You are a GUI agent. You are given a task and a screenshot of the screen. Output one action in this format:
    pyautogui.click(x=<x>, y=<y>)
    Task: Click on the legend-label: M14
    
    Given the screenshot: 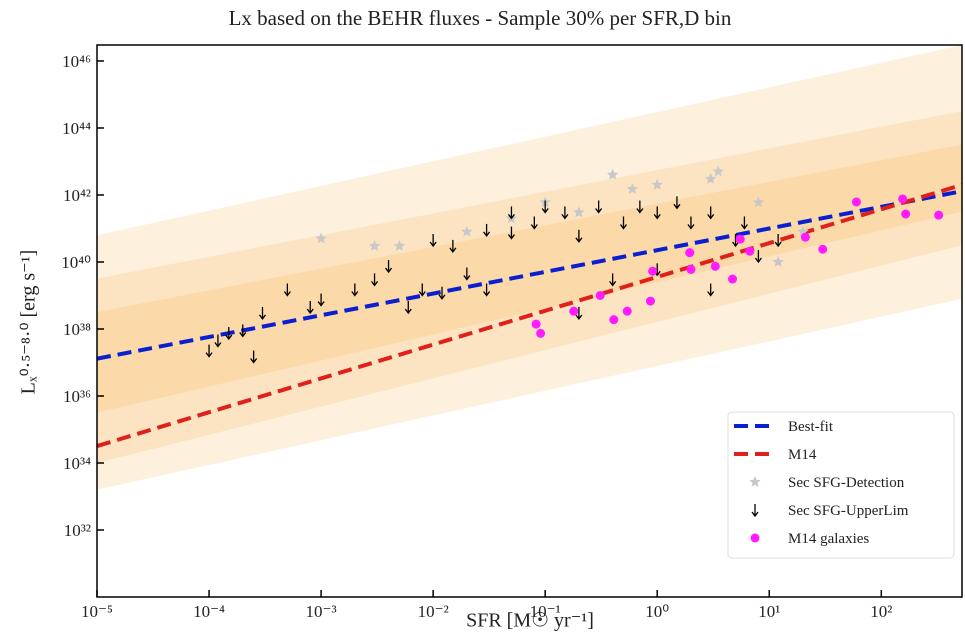 What is the action you would take?
    pyautogui.click(x=802, y=455)
    